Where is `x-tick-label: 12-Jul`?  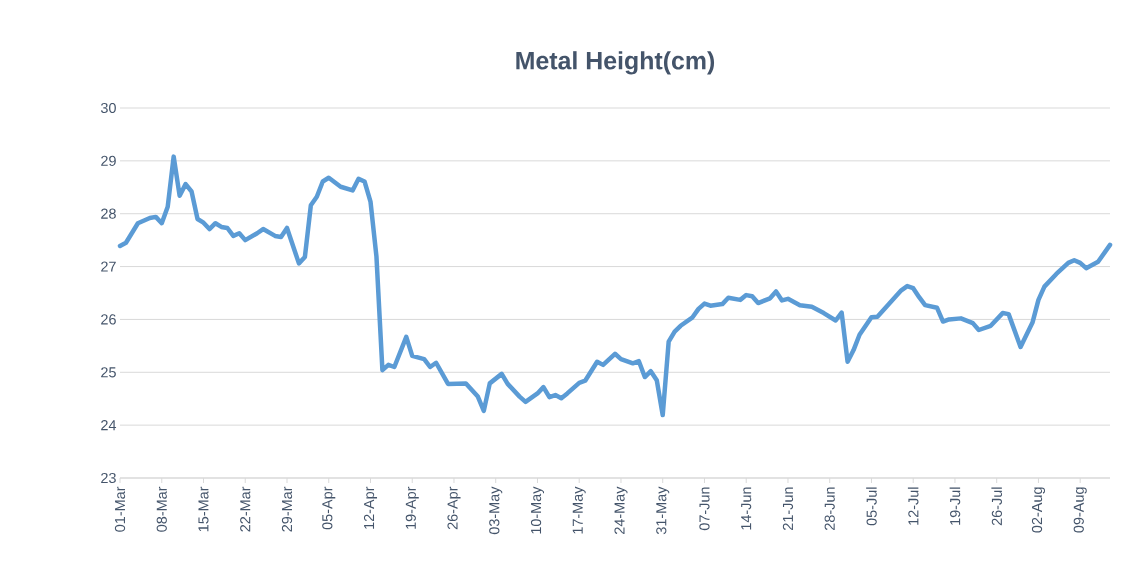 x-tick-label: 12-Jul is located at coordinates (913, 506).